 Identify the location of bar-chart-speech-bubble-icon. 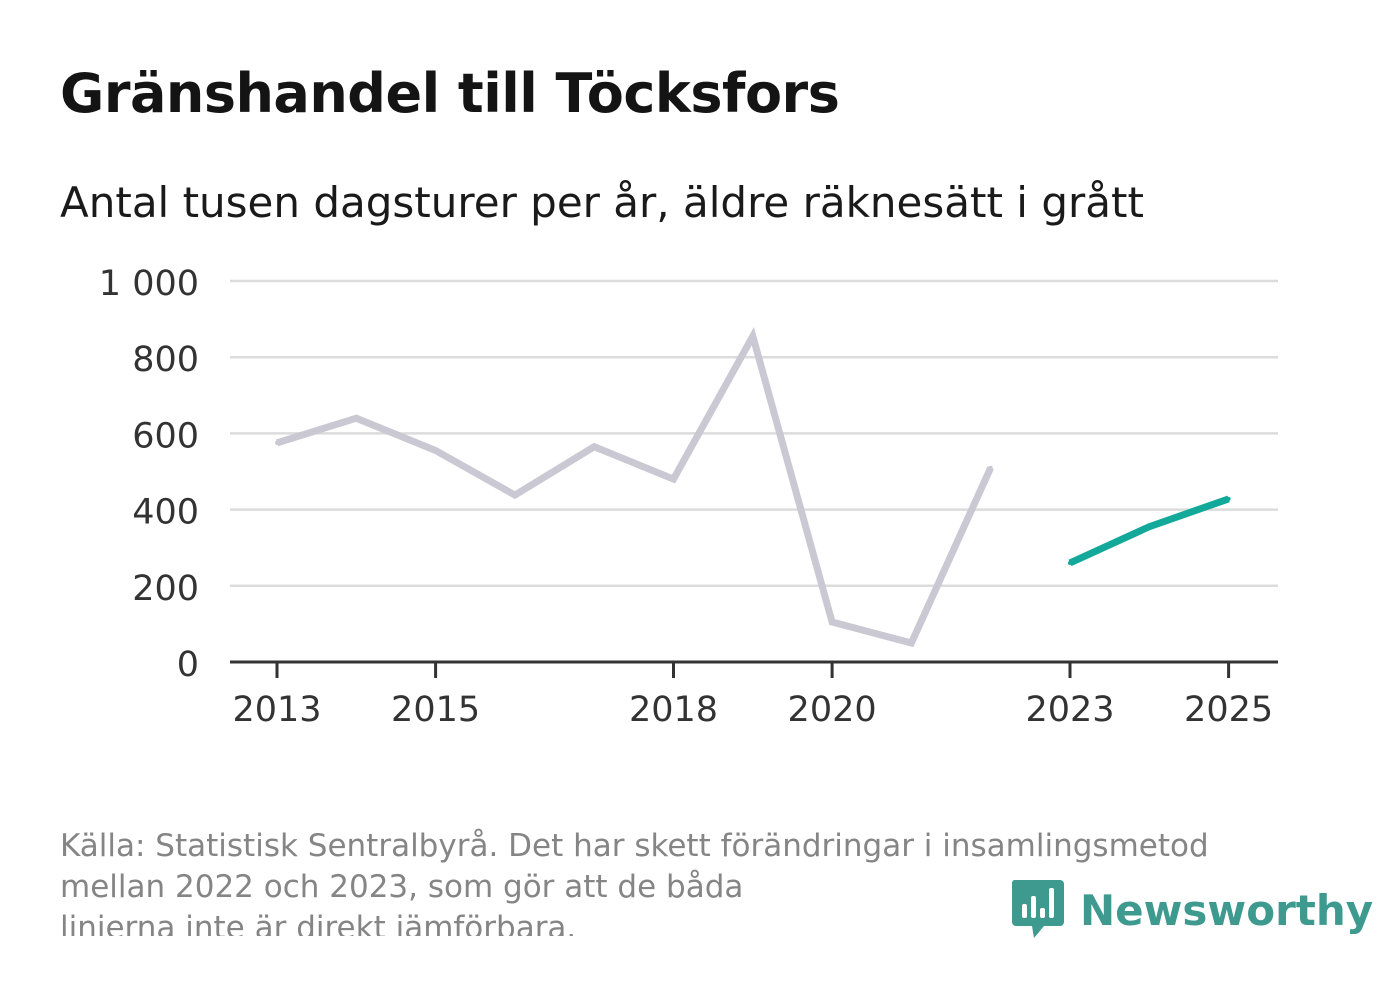
(1037, 909).